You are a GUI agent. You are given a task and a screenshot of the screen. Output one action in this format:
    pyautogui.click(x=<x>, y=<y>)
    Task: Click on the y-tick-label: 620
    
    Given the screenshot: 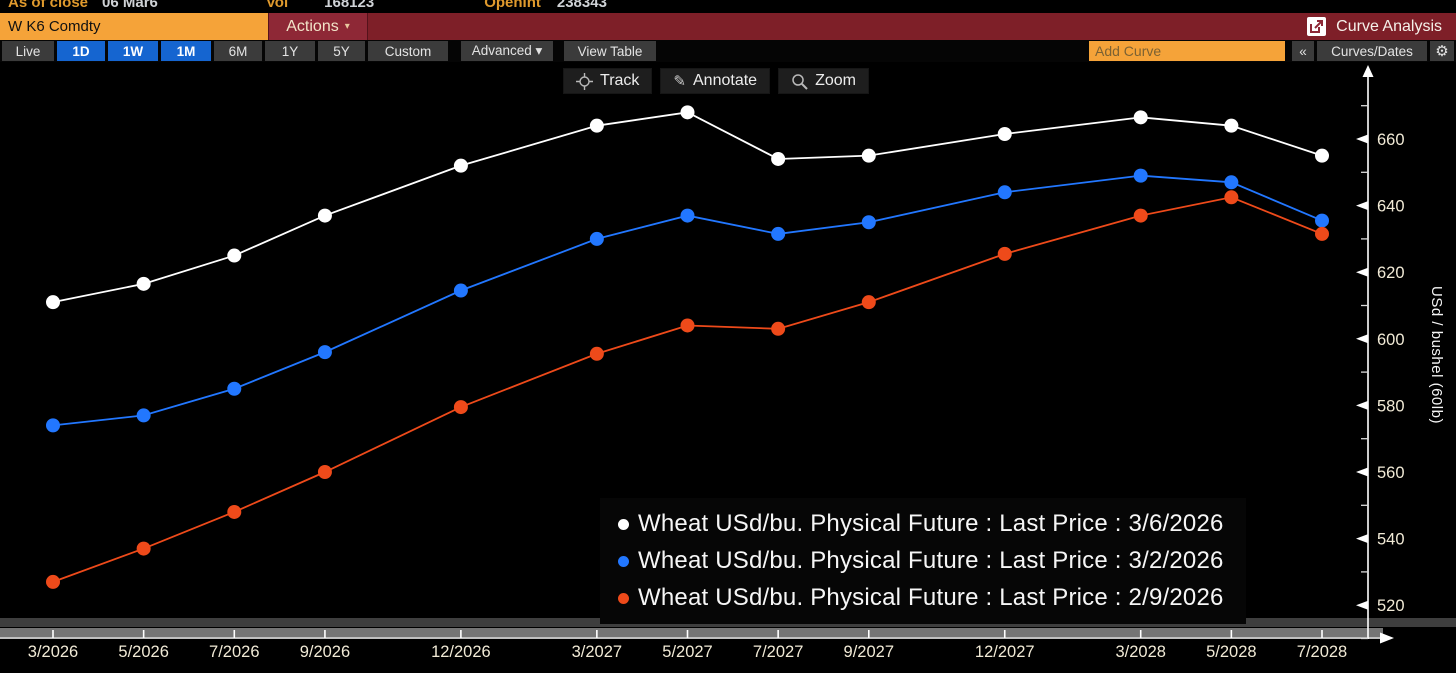 What is the action you would take?
    pyautogui.click(x=1391, y=273)
    